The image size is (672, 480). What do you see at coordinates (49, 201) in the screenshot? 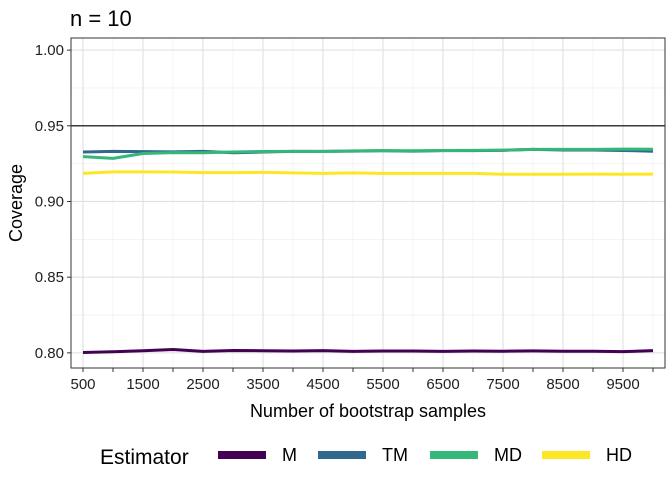
I see `y-tick-label: 0.90` at bounding box center [49, 201].